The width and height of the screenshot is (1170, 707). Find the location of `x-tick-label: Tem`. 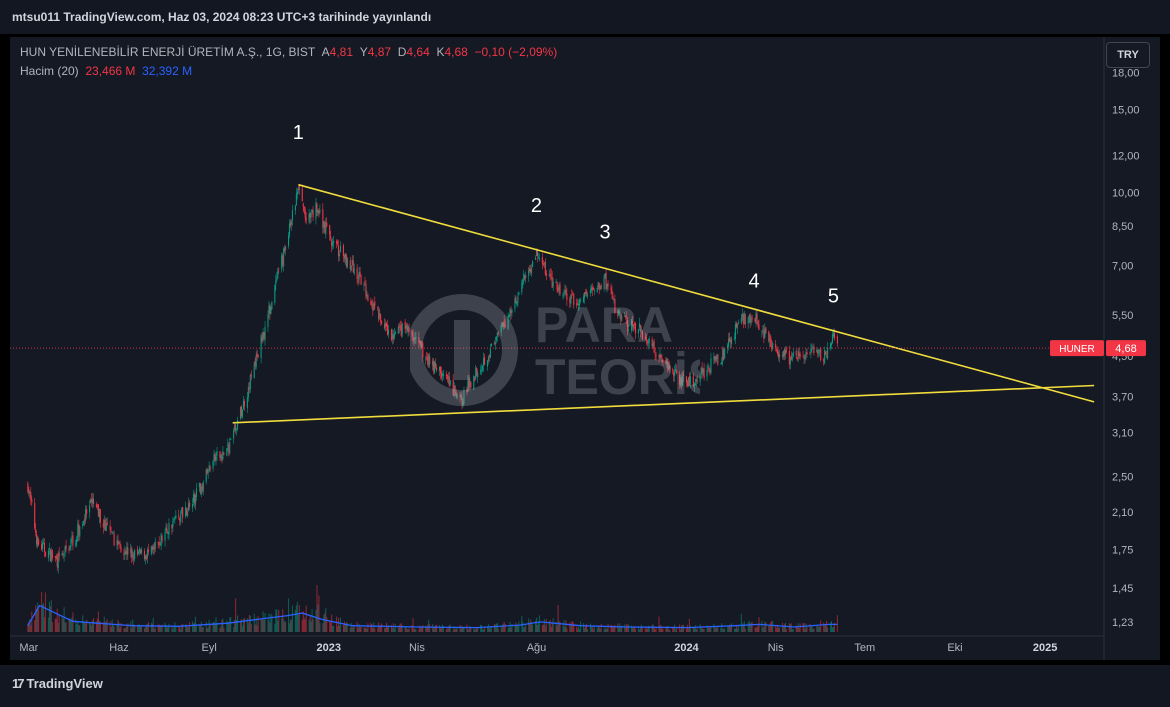

x-tick-label: Tem is located at coordinates (864, 648).